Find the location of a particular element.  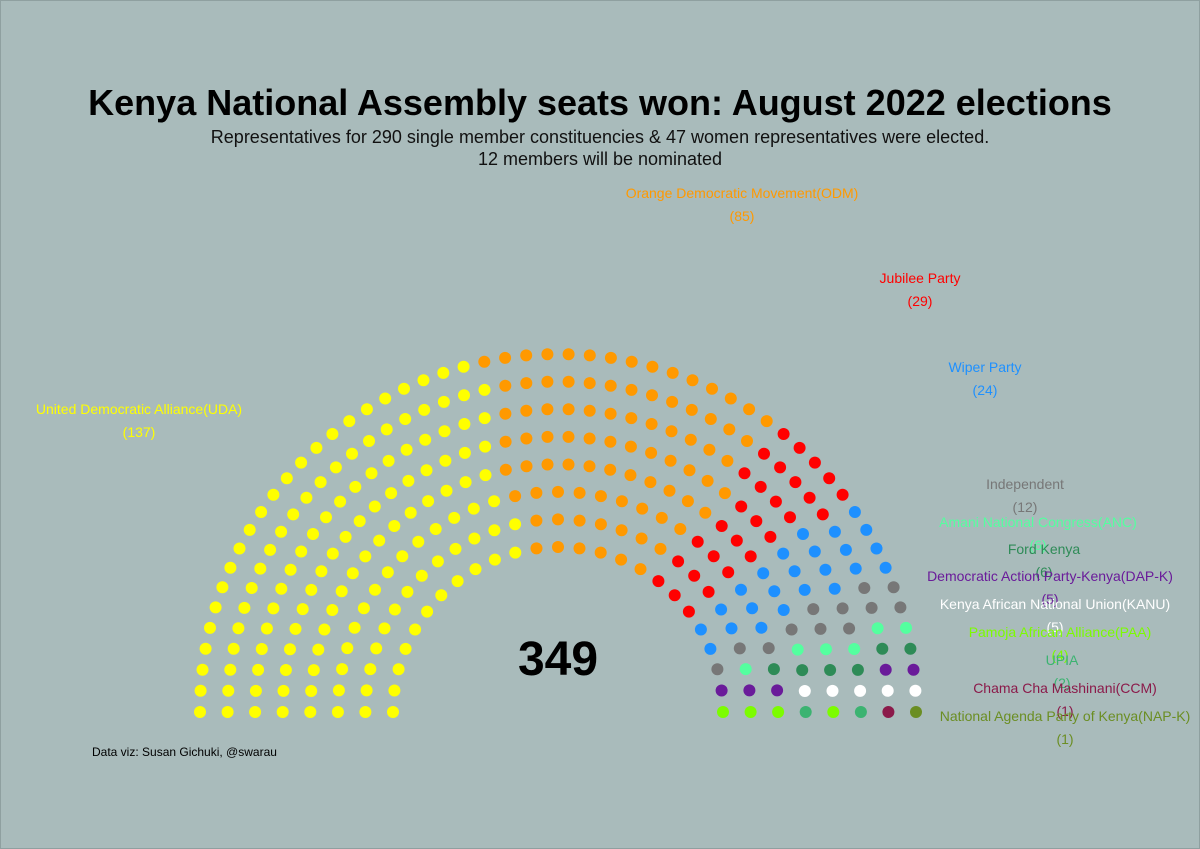

party-name-label: Wiper Party is located at coordinates (984, 367).